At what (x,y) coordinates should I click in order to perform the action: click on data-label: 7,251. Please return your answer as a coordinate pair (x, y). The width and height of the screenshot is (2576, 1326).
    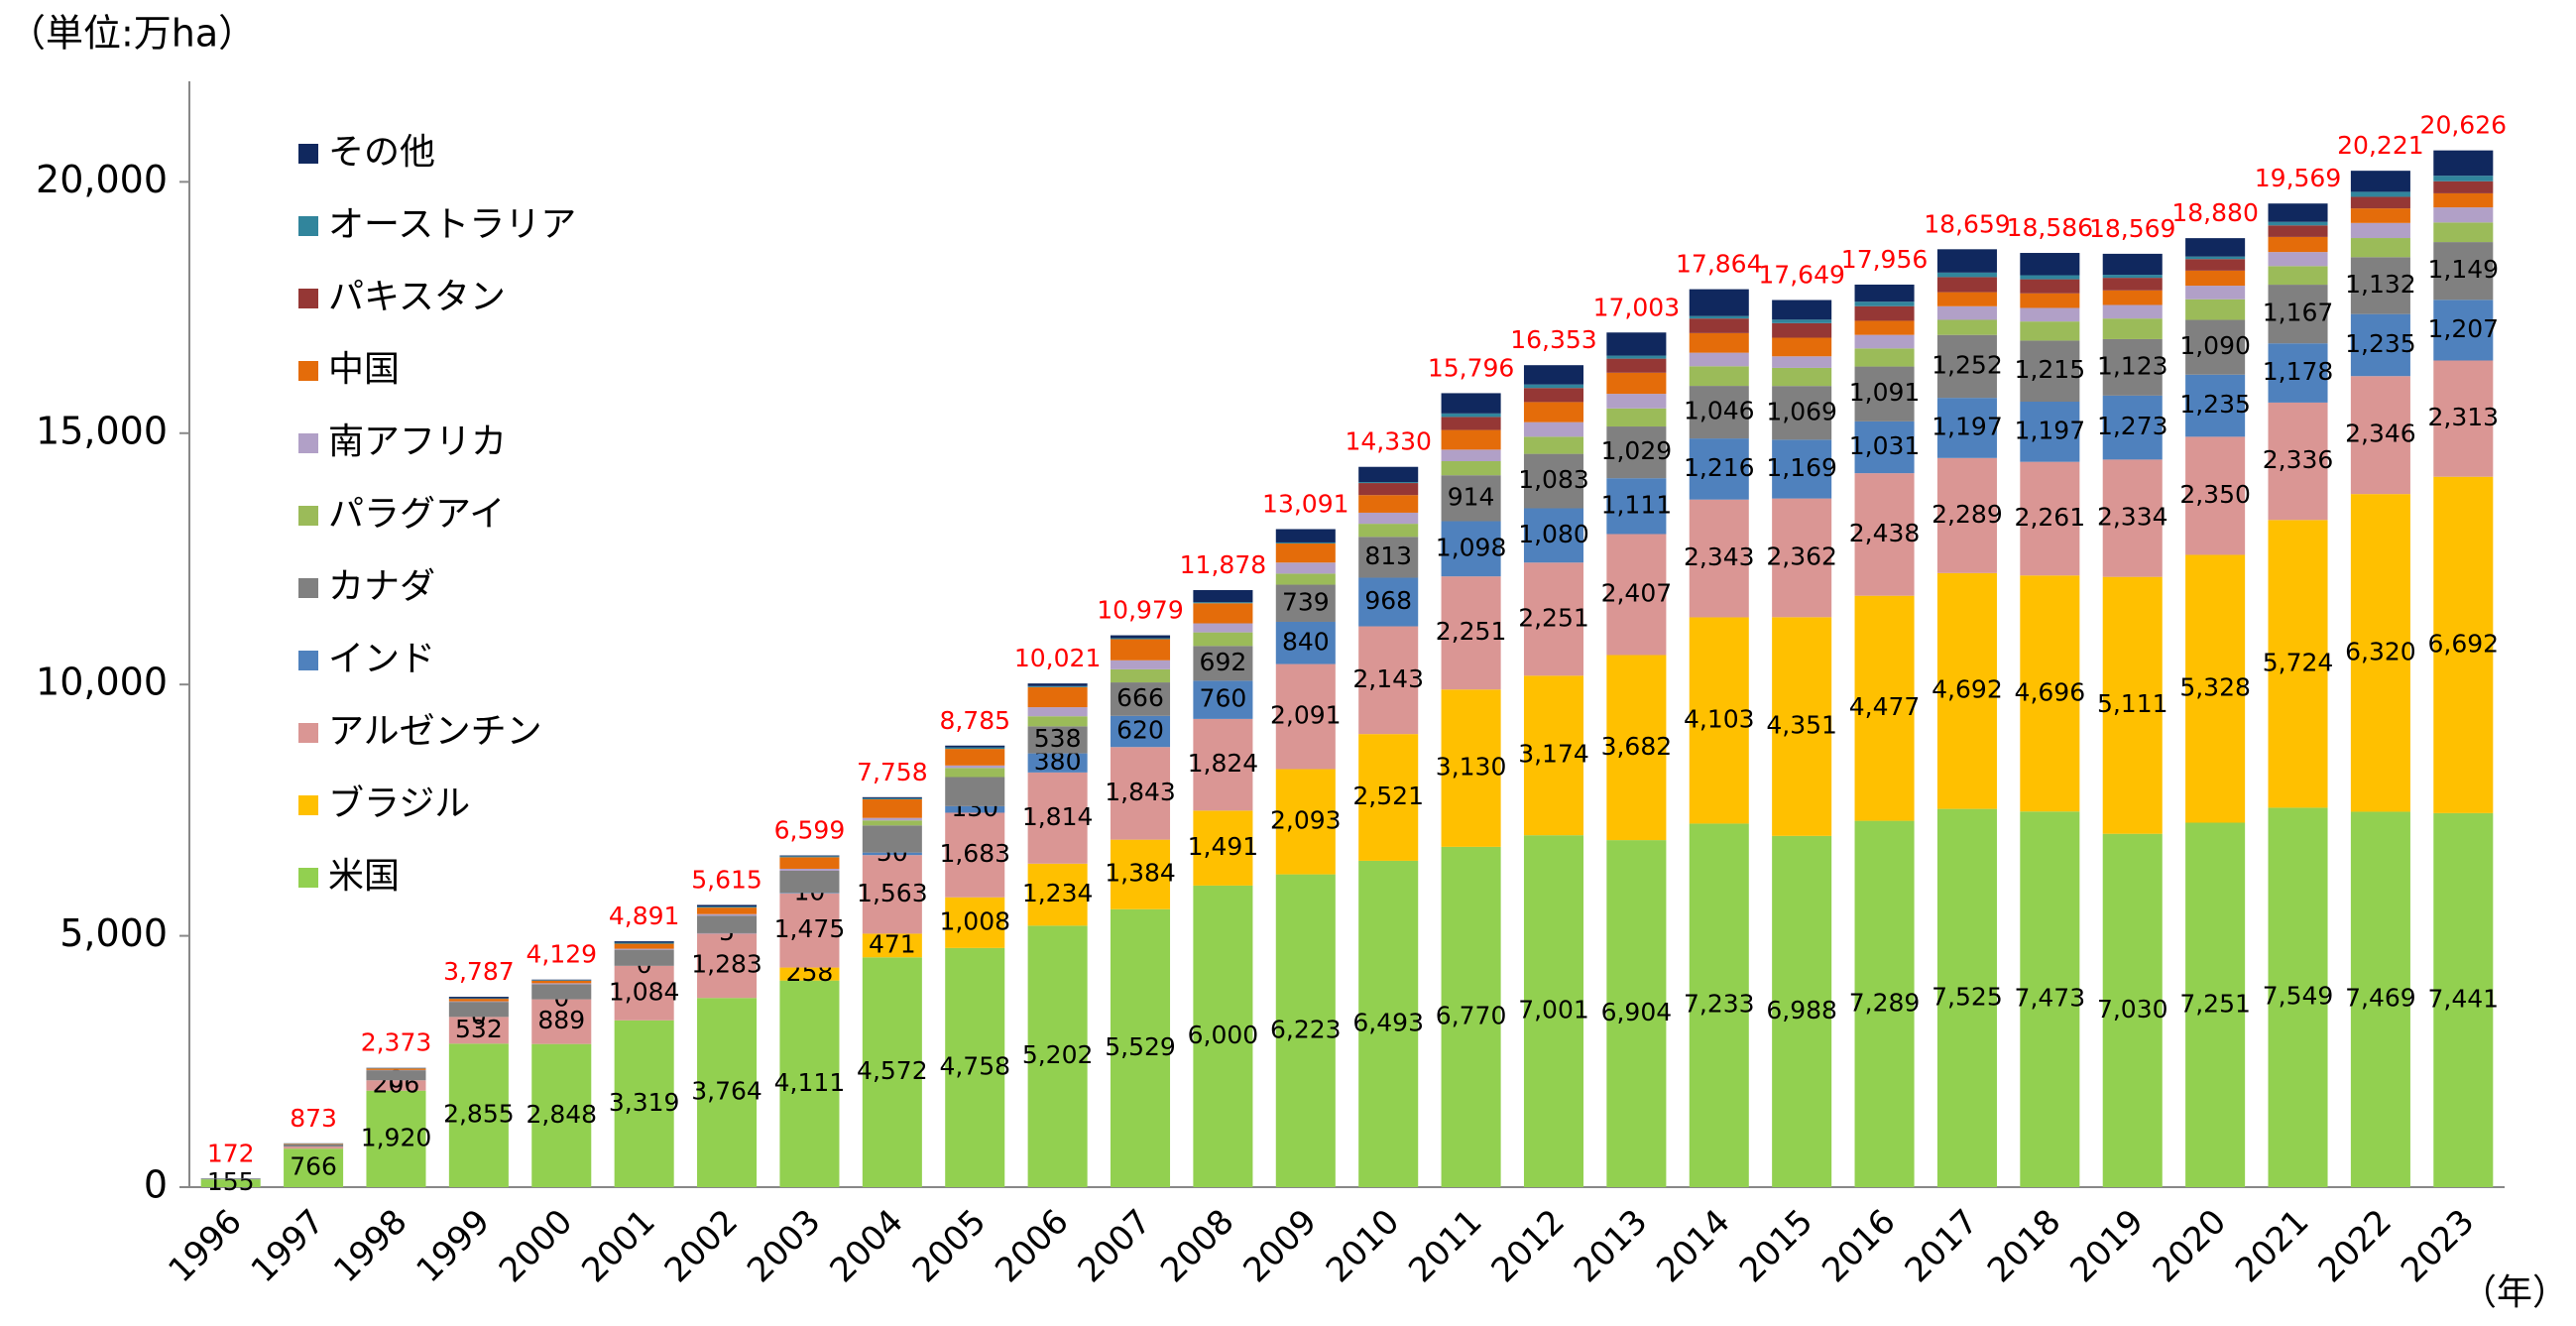
    Looking at the image, I should click on (2215, 1003).